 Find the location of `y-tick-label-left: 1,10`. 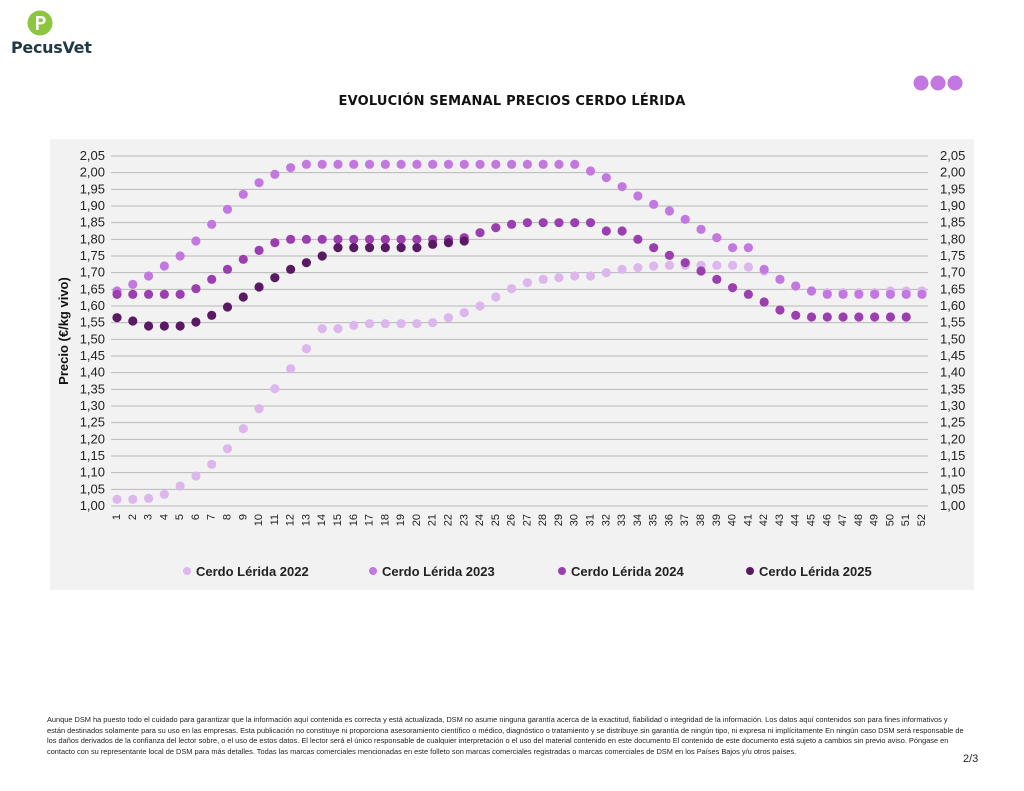

y-tick-label-left: 1,10 is located at coordinates (92, 472).